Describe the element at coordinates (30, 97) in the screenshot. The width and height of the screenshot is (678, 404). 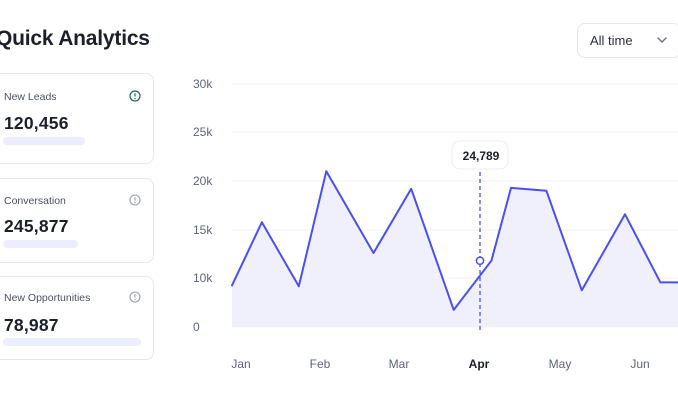
I see `stat-card-label: New Leads` at that location.